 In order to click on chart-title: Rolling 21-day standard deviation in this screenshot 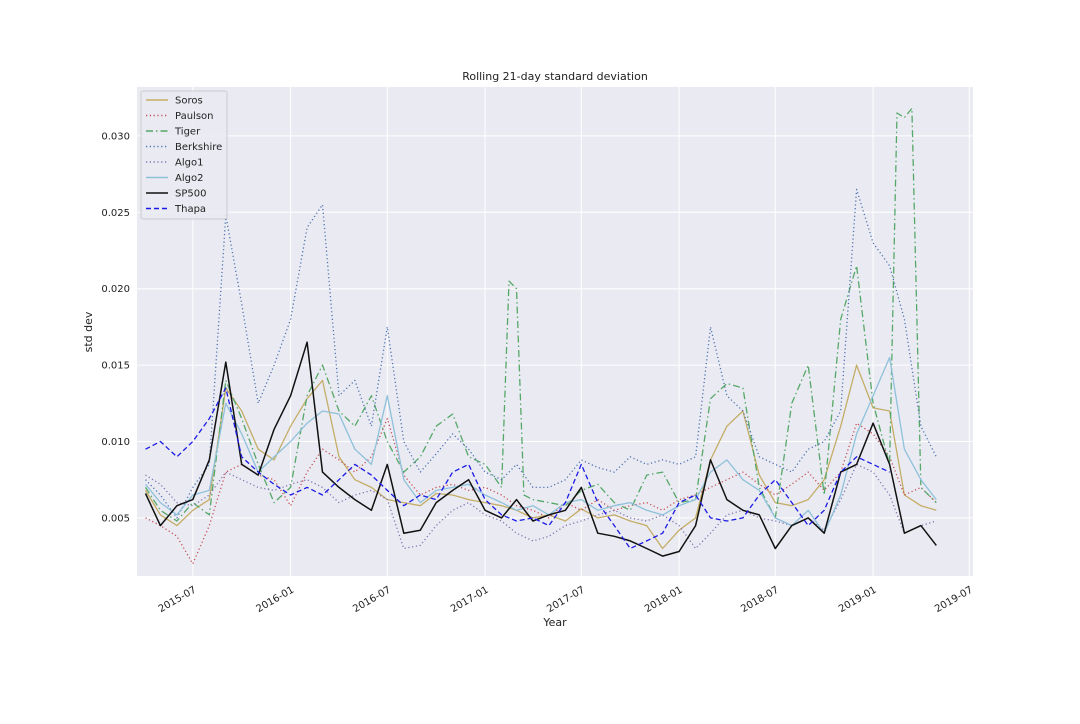, I will do `click(555, 76)`.